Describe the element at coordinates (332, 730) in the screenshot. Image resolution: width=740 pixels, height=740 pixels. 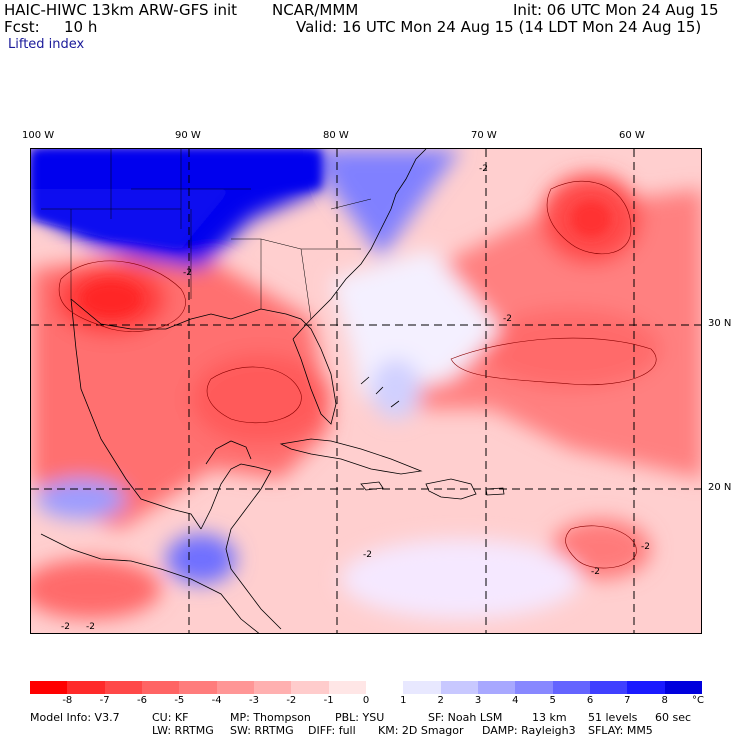
I see `footer-diff: DIFF: full` at that location.